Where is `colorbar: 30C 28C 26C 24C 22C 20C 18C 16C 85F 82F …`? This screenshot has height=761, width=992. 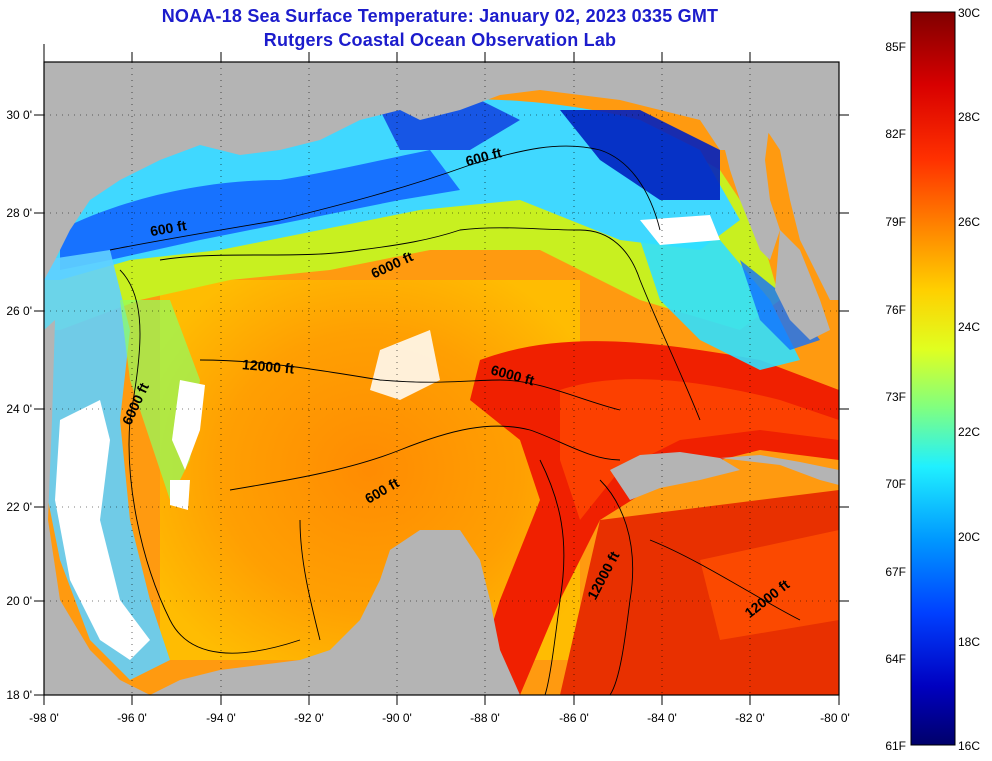
colorbar: 30C 28C 26C 24C 22C 20C 18C 16C 85F 82F … is located at coordinates (932, 379).